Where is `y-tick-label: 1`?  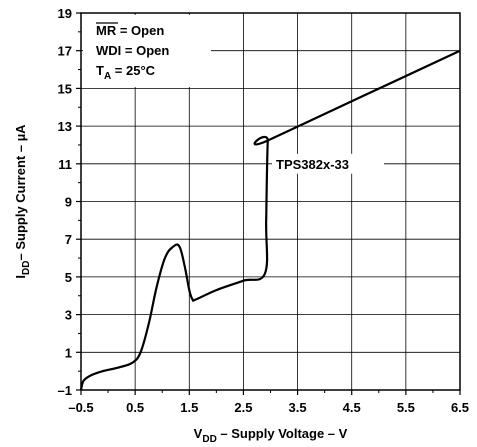
y-tick-label: 1 is located at coordinates (68, 352).